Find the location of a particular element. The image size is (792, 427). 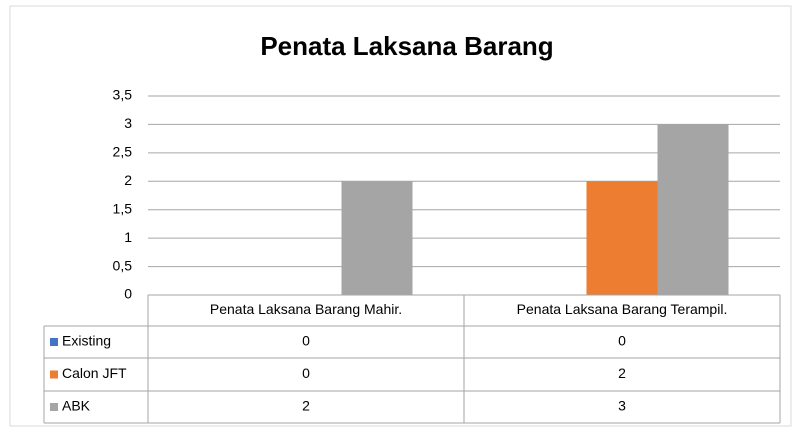

legend-label: ABK is located at coordinates (76, 406).